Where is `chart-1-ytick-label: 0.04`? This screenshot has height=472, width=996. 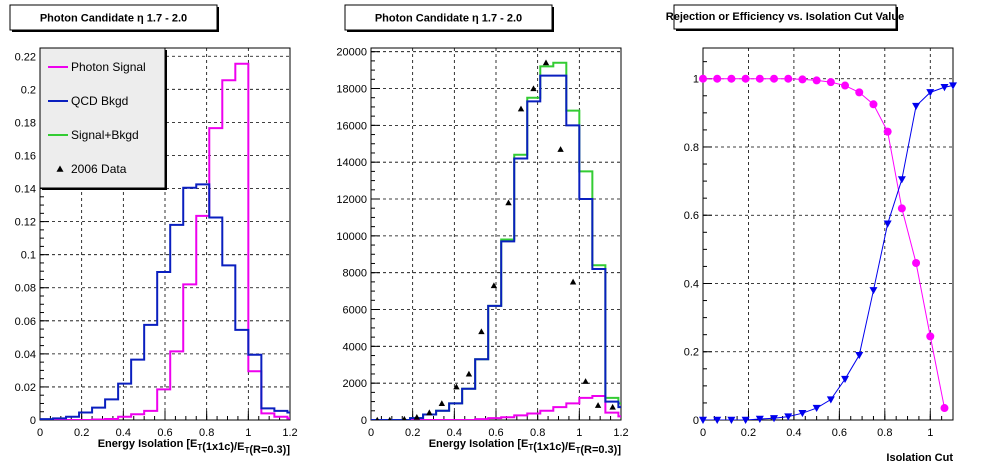
chart-1-ytick-label: 0.04 is located at coordinates (25, 355).